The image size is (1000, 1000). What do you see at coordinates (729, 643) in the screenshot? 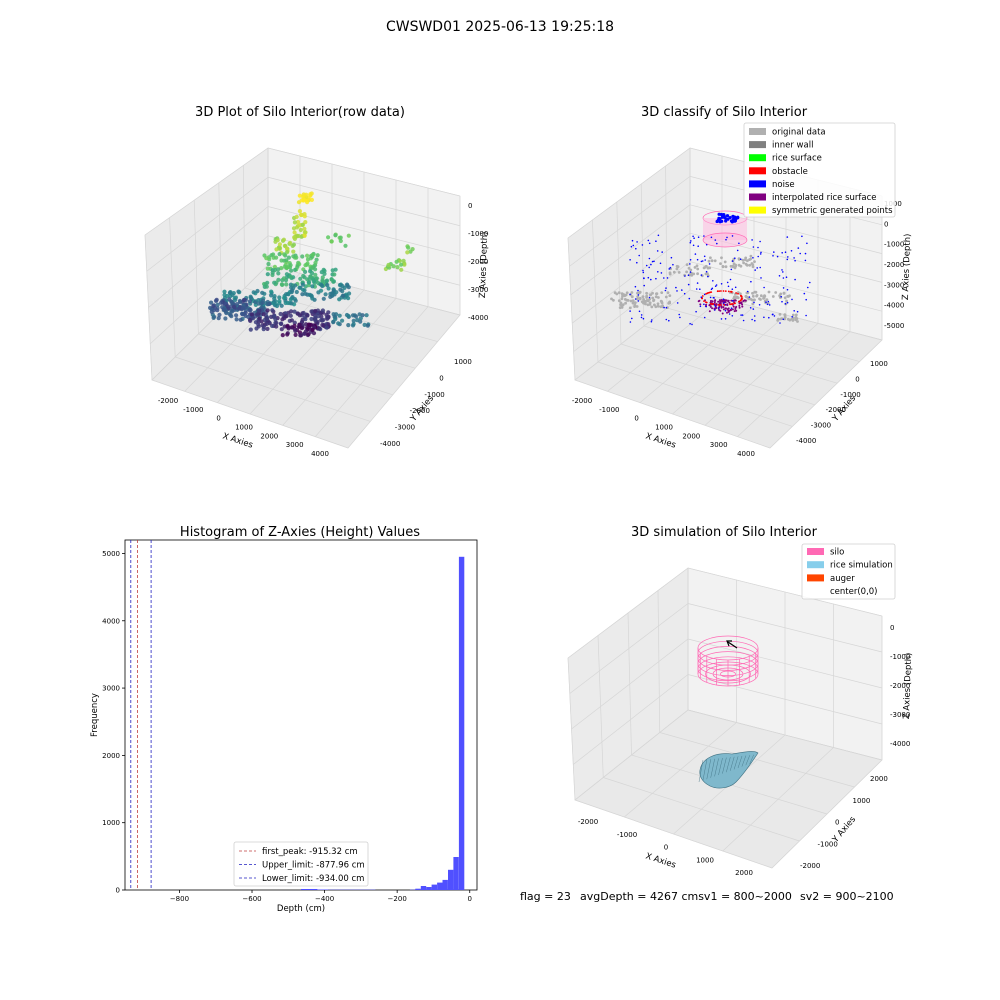
I see `center-arrow-head` at bounding box center [729, 643].